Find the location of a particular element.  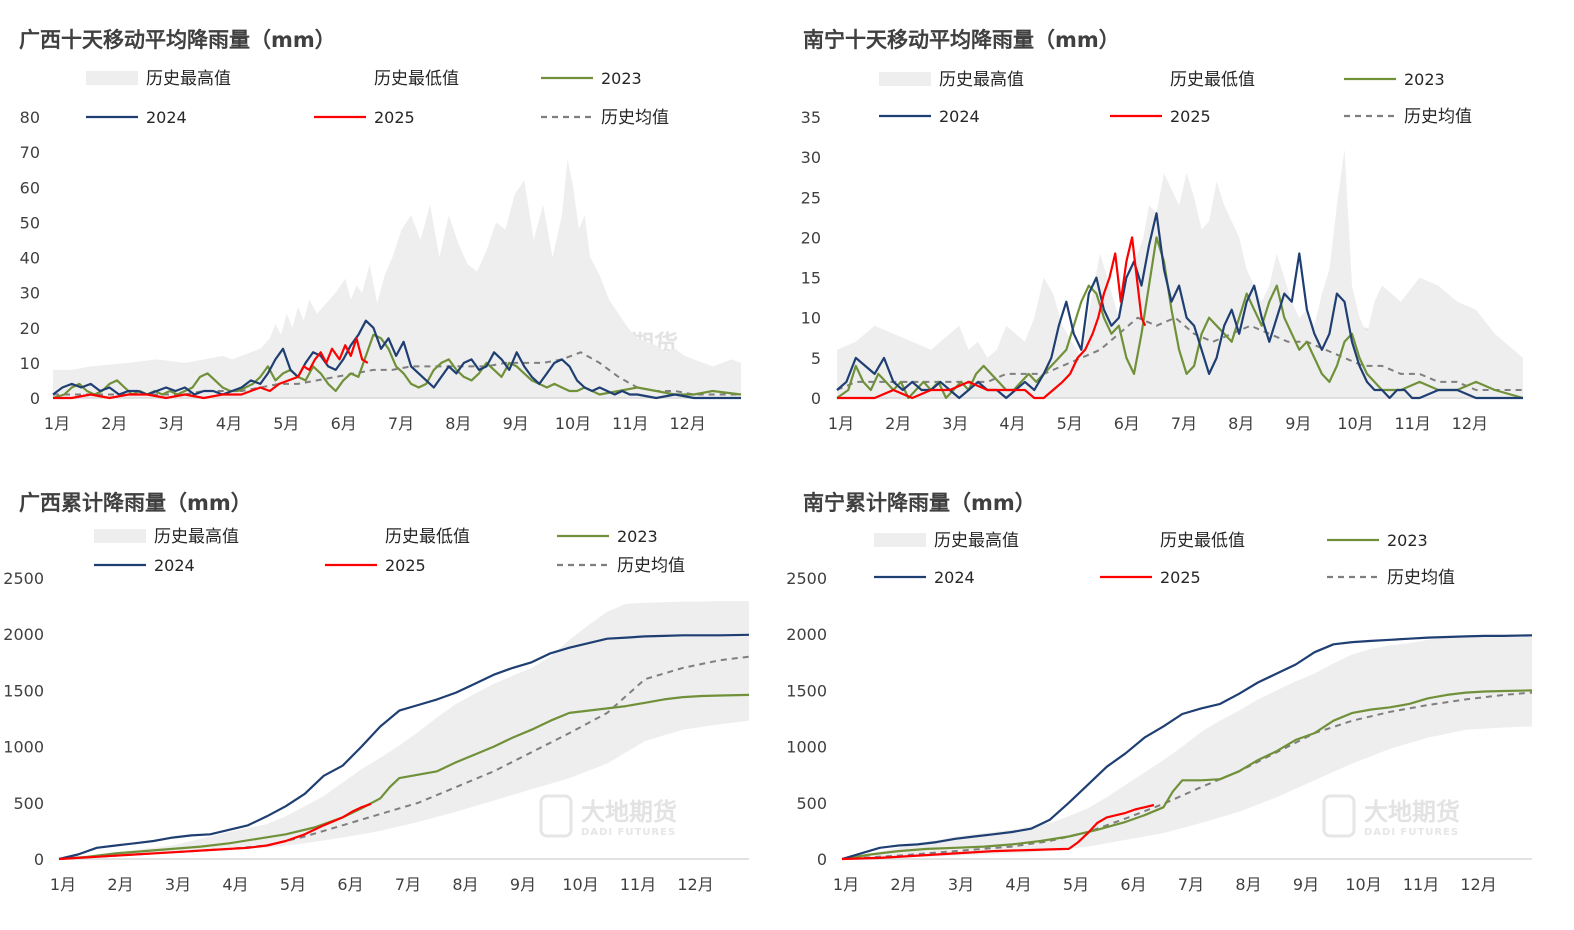

y-tick-label: 70 is located at coordinates (30, 152).